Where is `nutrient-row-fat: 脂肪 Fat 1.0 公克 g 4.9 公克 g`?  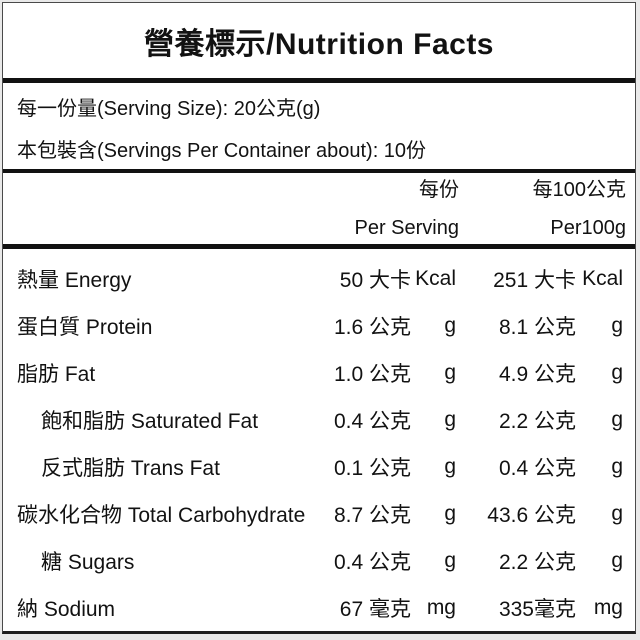 nutrient-row-fat: 脂肪 Fat 1.0 公克 g 4.9 公克 g is located at coordinates (321, 372).